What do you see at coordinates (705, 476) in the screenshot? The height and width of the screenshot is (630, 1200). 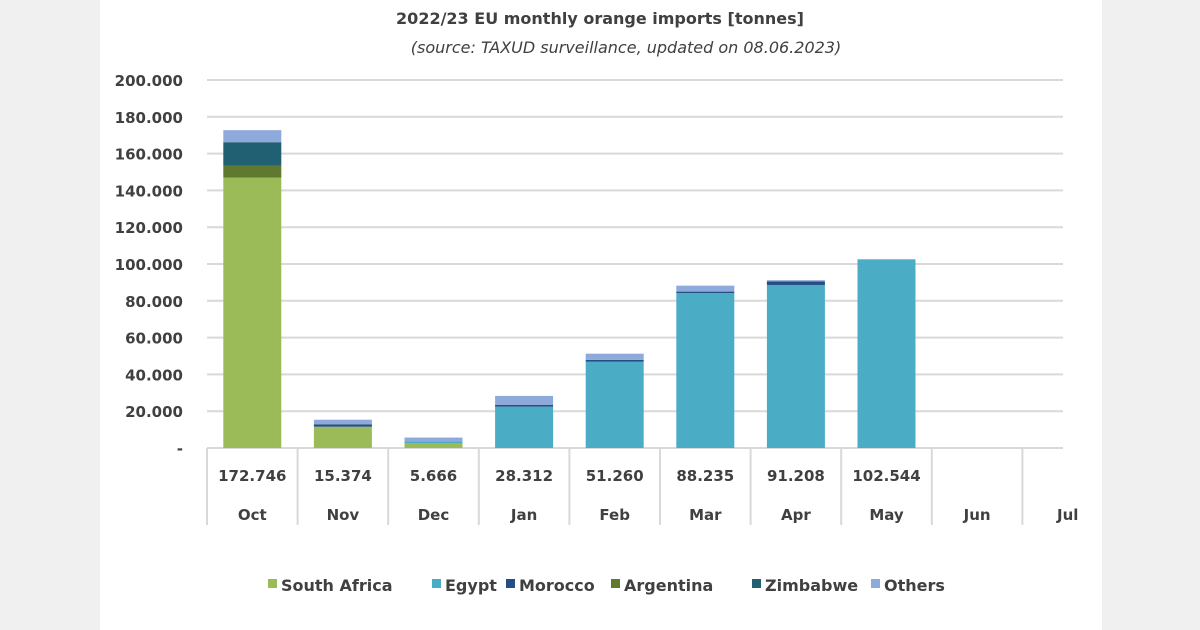 I see `data-table-total: 88.235` at bounding box center [705, 476].